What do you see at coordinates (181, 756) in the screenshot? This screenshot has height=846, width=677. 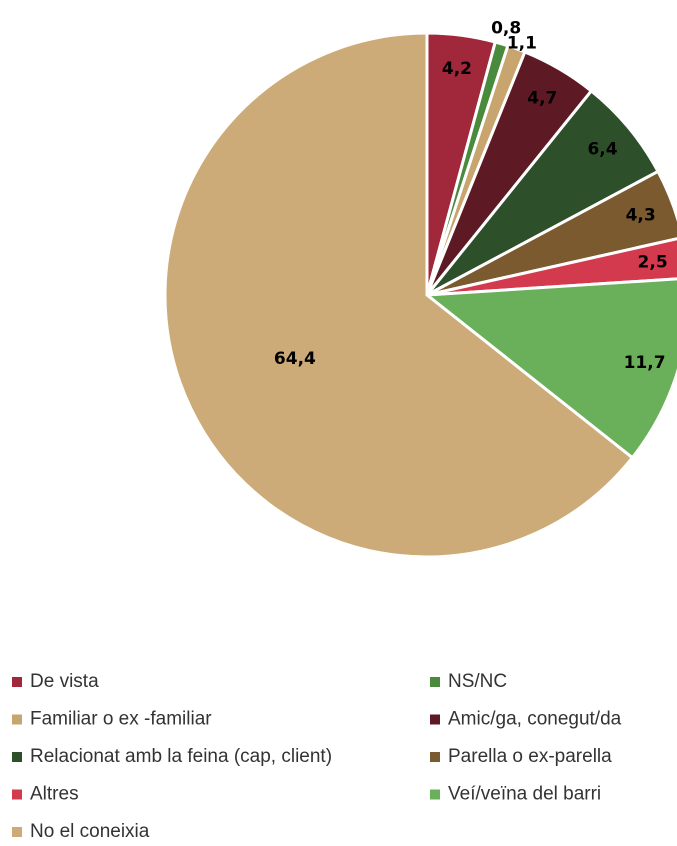 I see `legend-label: Relacionat amb la feina (cap, client)` at bounding box center [181, 756].